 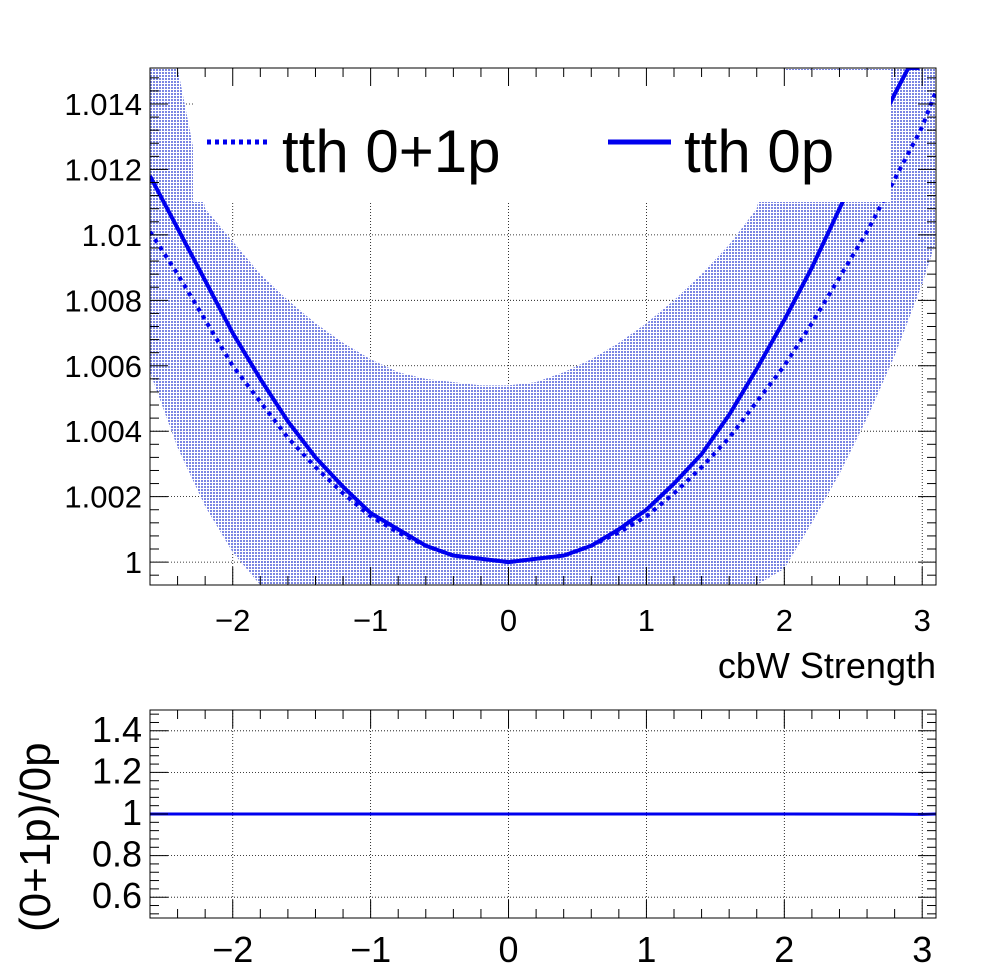 What do you see at coordinates (117, 854) in the screenshot?
I see `y-tick-label: 0.8` at bounding box center [117, 854].